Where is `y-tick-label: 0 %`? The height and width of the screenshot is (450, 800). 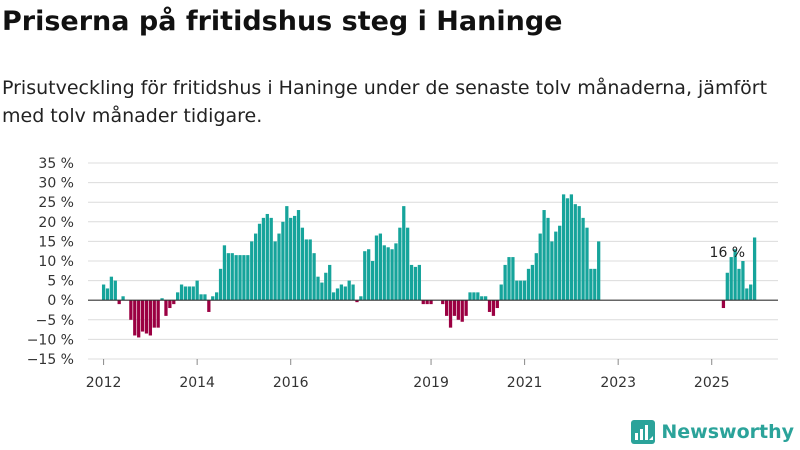
y-tick-label: 0 % is located at coordinates (60, 301).